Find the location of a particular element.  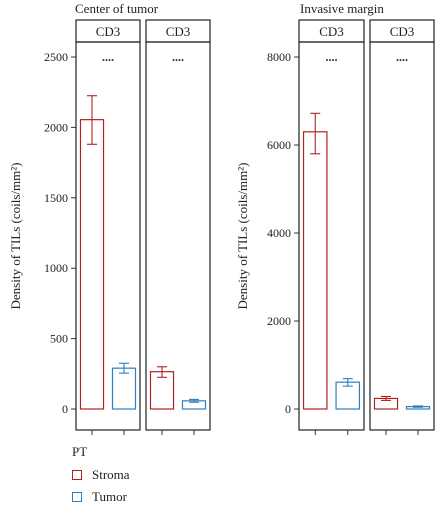

chart-0-title: Center of tumor is located at coordinates (117, 8).